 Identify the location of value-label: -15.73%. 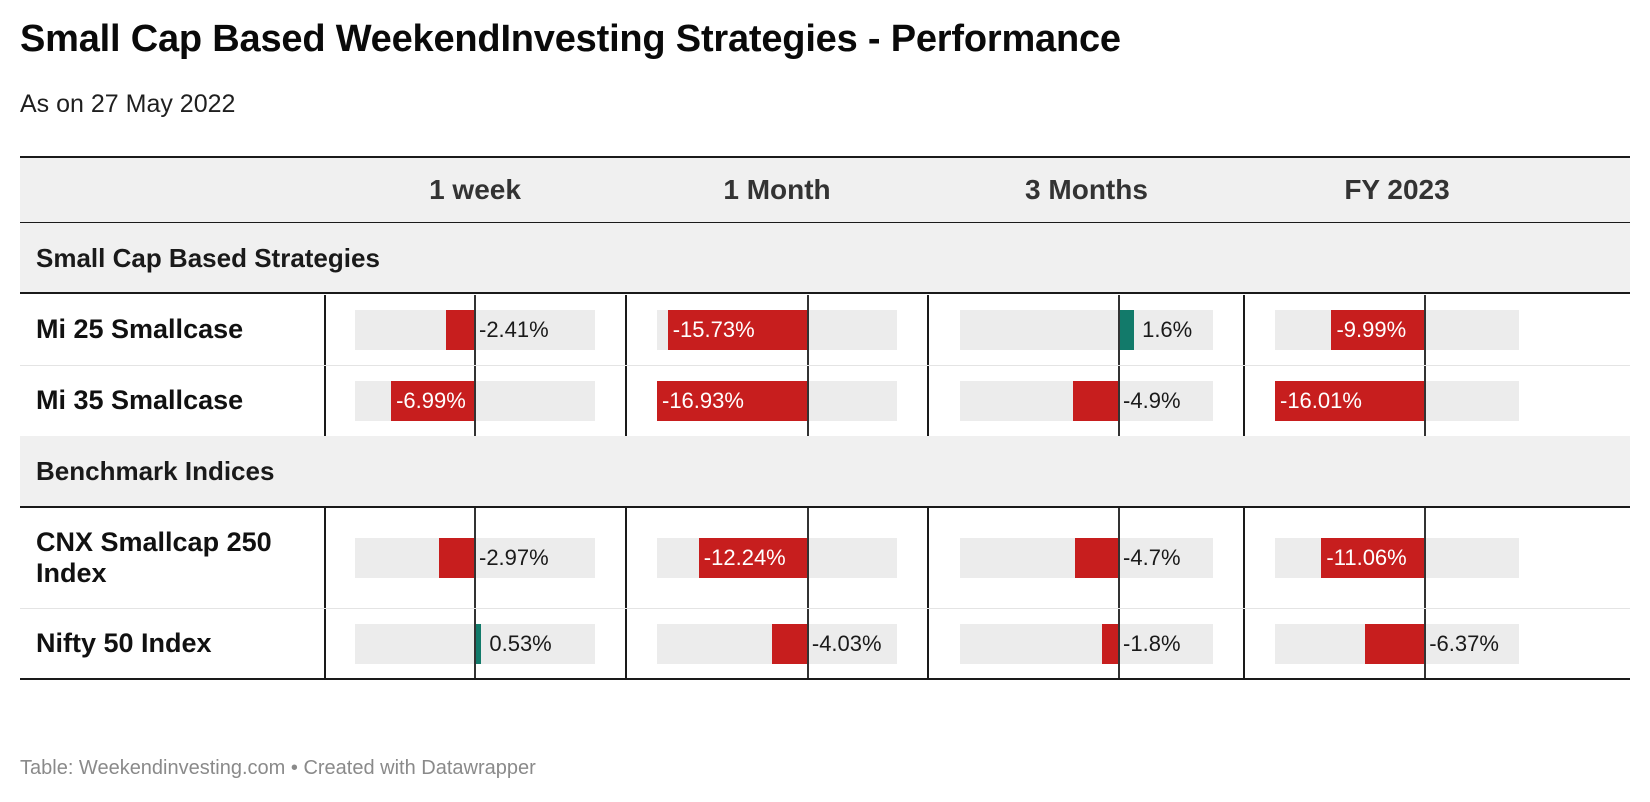
(713, 329).